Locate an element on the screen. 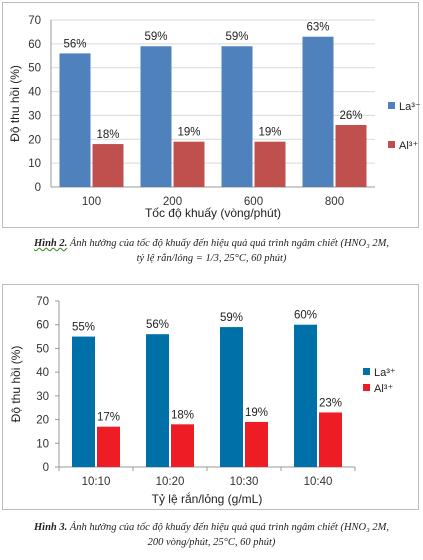  x-tick-label: 10:40 is located at coordinates (318, 482).